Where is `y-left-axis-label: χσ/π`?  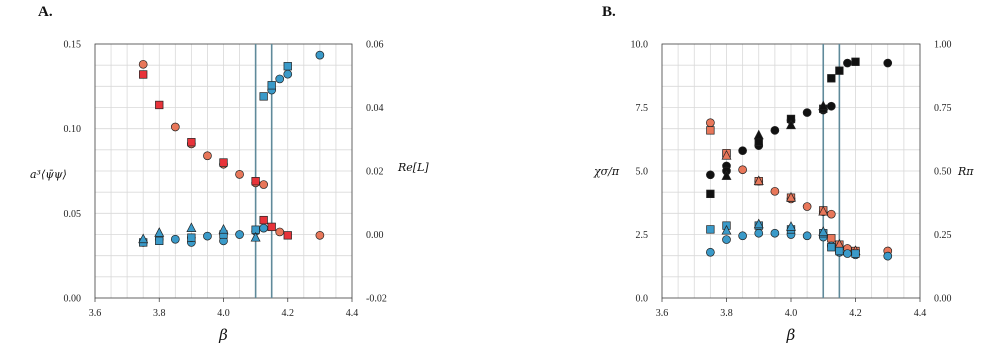 y-left-axis-label: χσ/π is located at coordinates (606, 171).